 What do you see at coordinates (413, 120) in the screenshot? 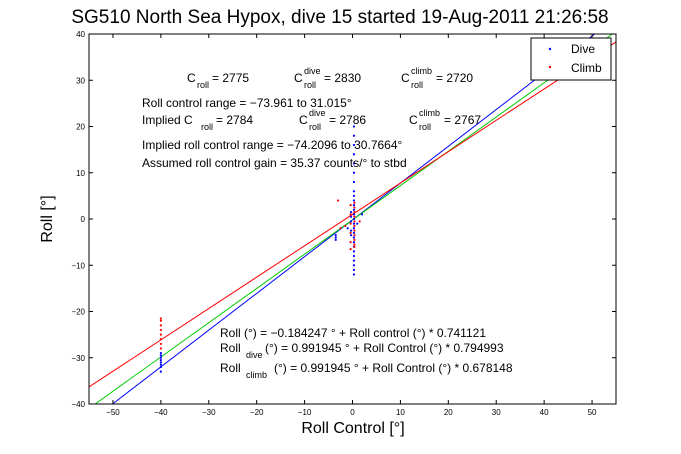
I see `implied-climb-letter: C` at bounding box center [413, 120].